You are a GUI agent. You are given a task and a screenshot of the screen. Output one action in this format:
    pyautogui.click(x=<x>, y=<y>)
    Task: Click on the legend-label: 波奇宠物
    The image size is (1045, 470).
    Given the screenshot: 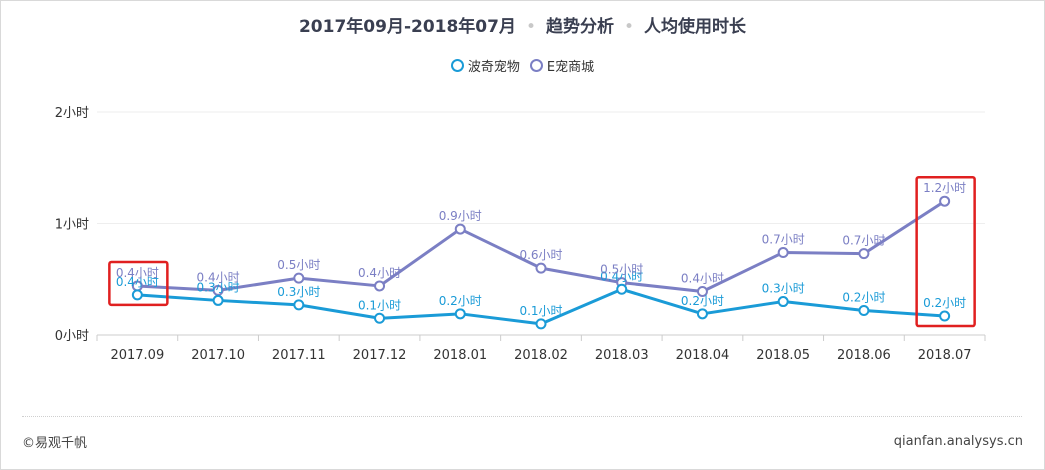 What is the action you would take?
    pyautogui.click(x=493, y=67)
    